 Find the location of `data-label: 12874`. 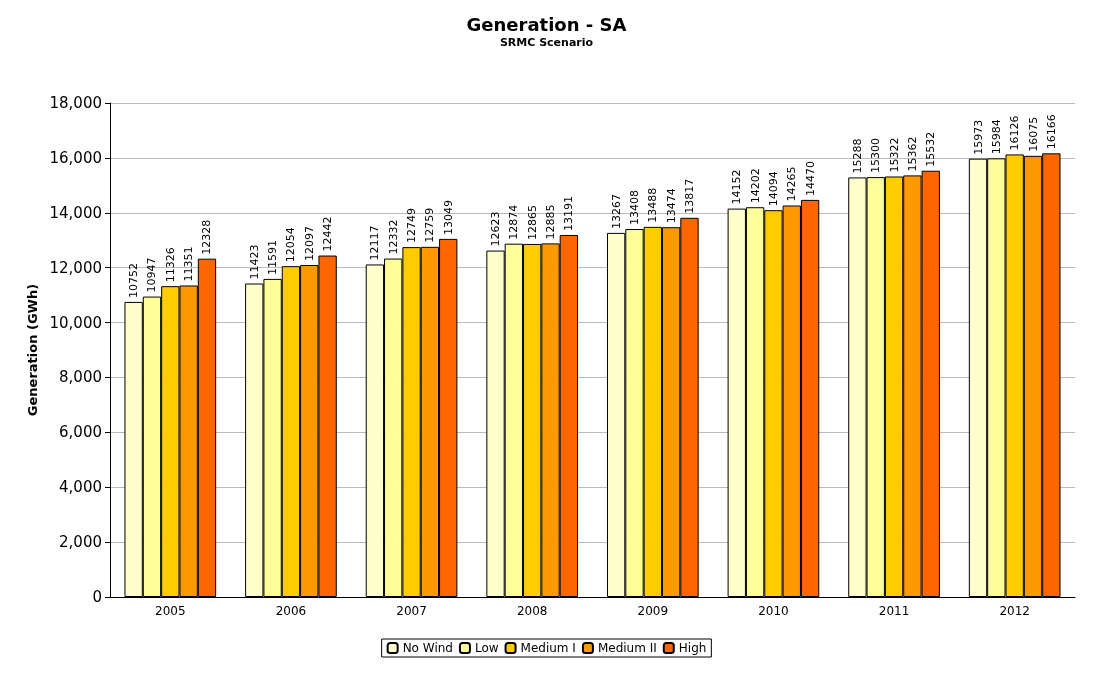

data-label: 12874 is located at coordinates (514, 222).